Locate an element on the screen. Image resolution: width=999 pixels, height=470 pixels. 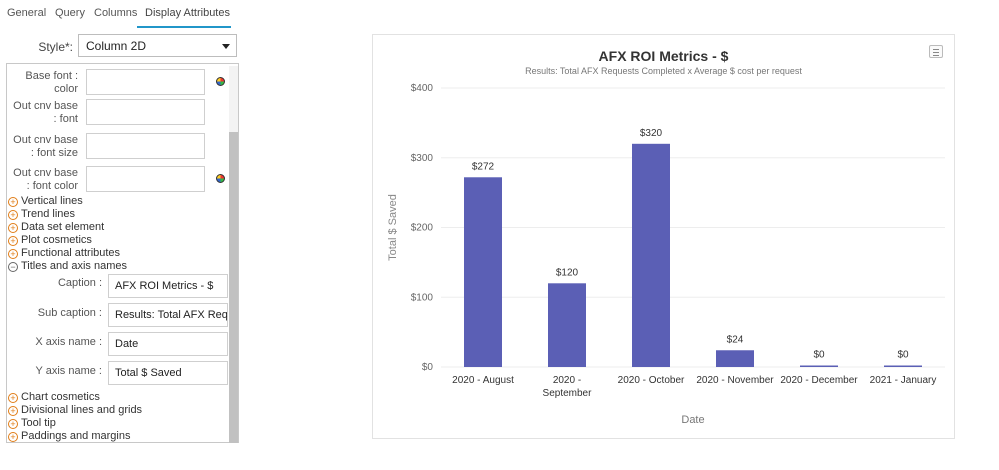
section-plot-cosmetics: + Plot cosmetics is located at coordinates (50, 240).